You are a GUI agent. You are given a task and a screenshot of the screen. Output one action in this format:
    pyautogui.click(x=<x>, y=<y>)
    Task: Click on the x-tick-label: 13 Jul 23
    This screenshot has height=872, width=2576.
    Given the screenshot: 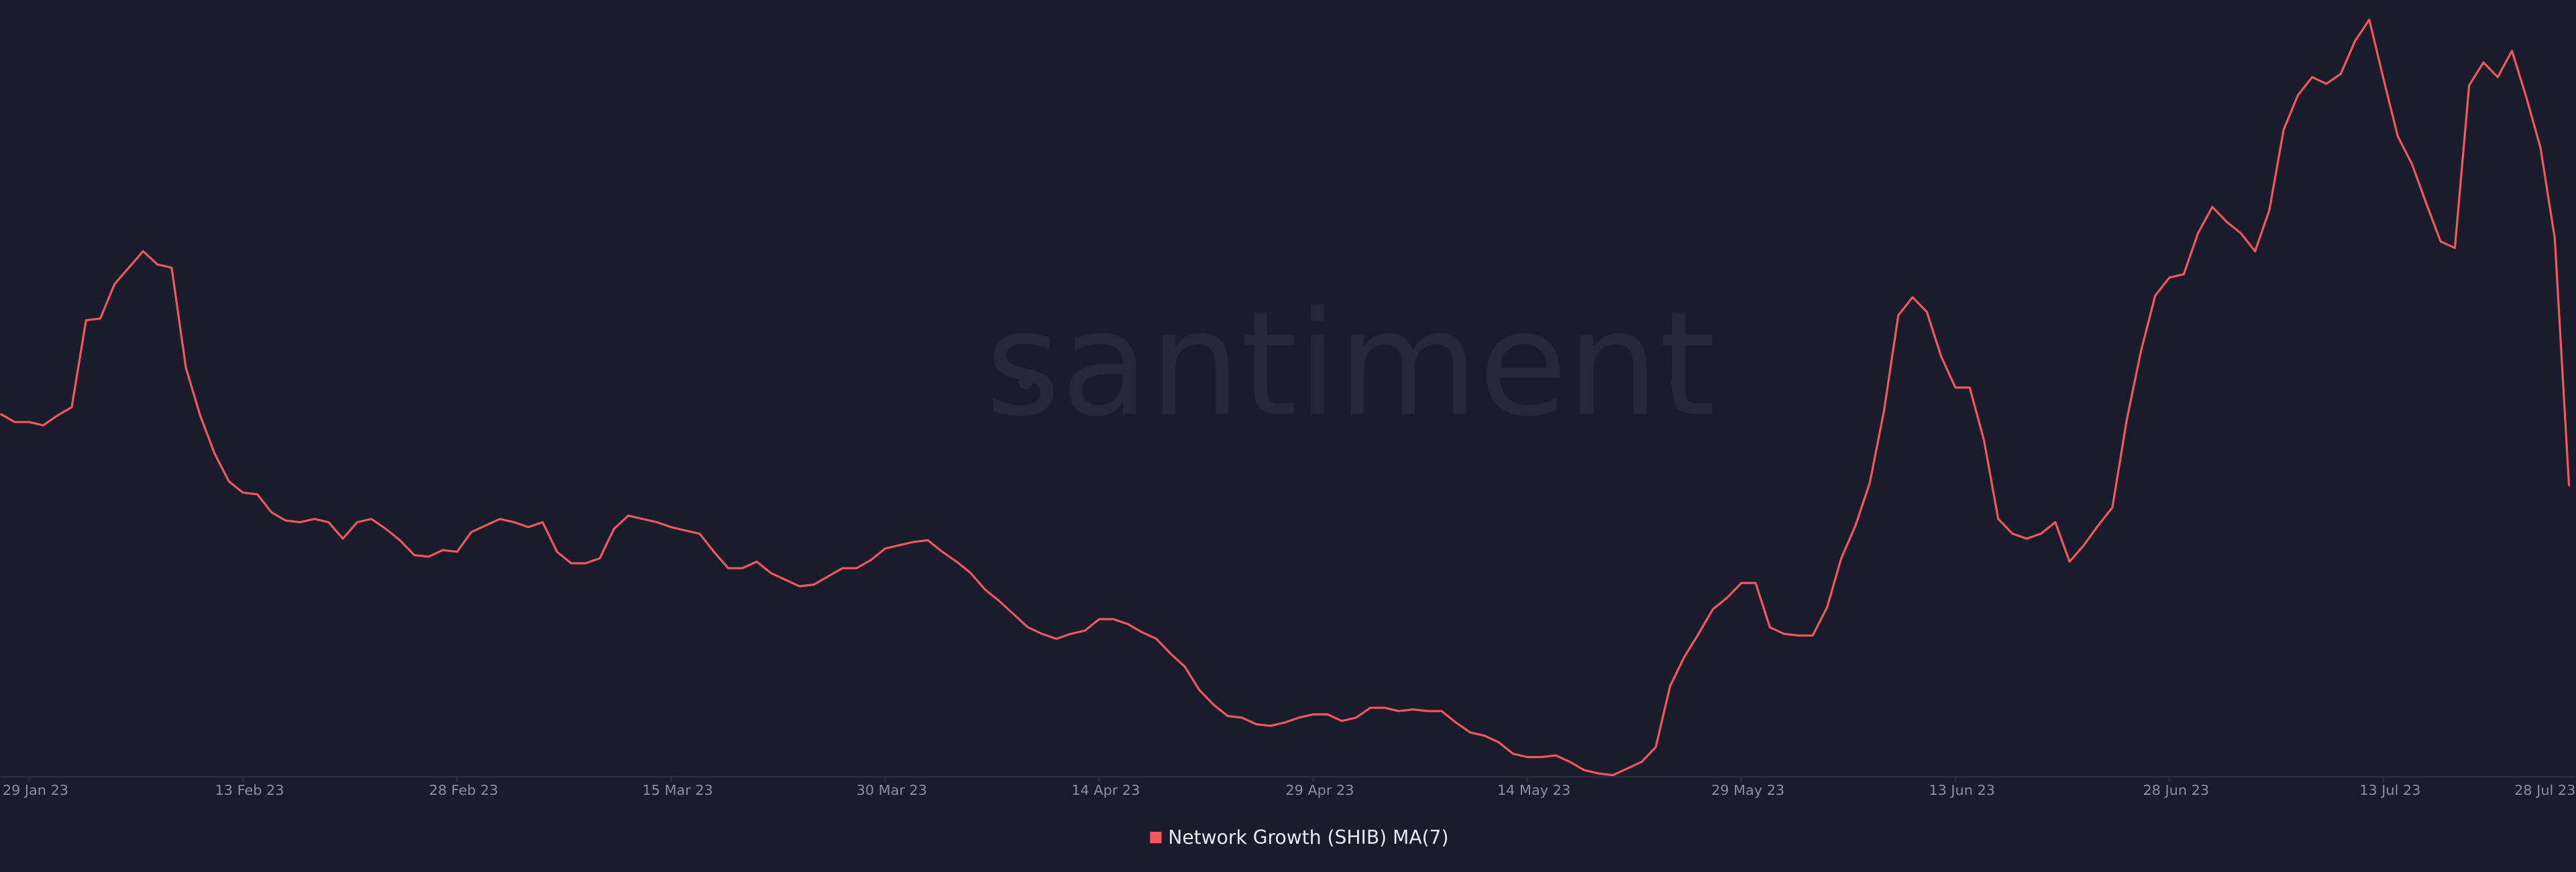 What is the action you would take?
    pyautogui.click(x=2389, y=790)
    